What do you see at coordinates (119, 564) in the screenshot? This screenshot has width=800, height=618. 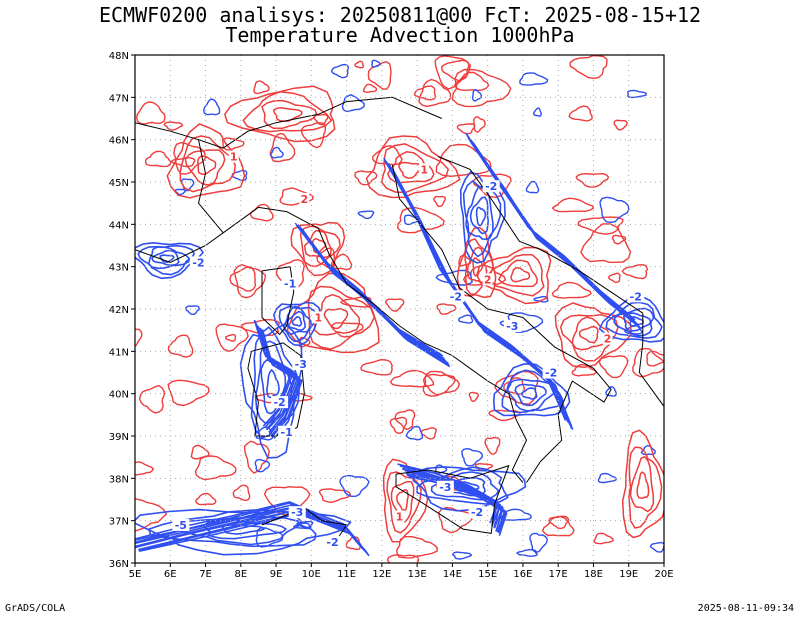 I see `lat-tick-label: 36N` at bounding box center [119, 564].